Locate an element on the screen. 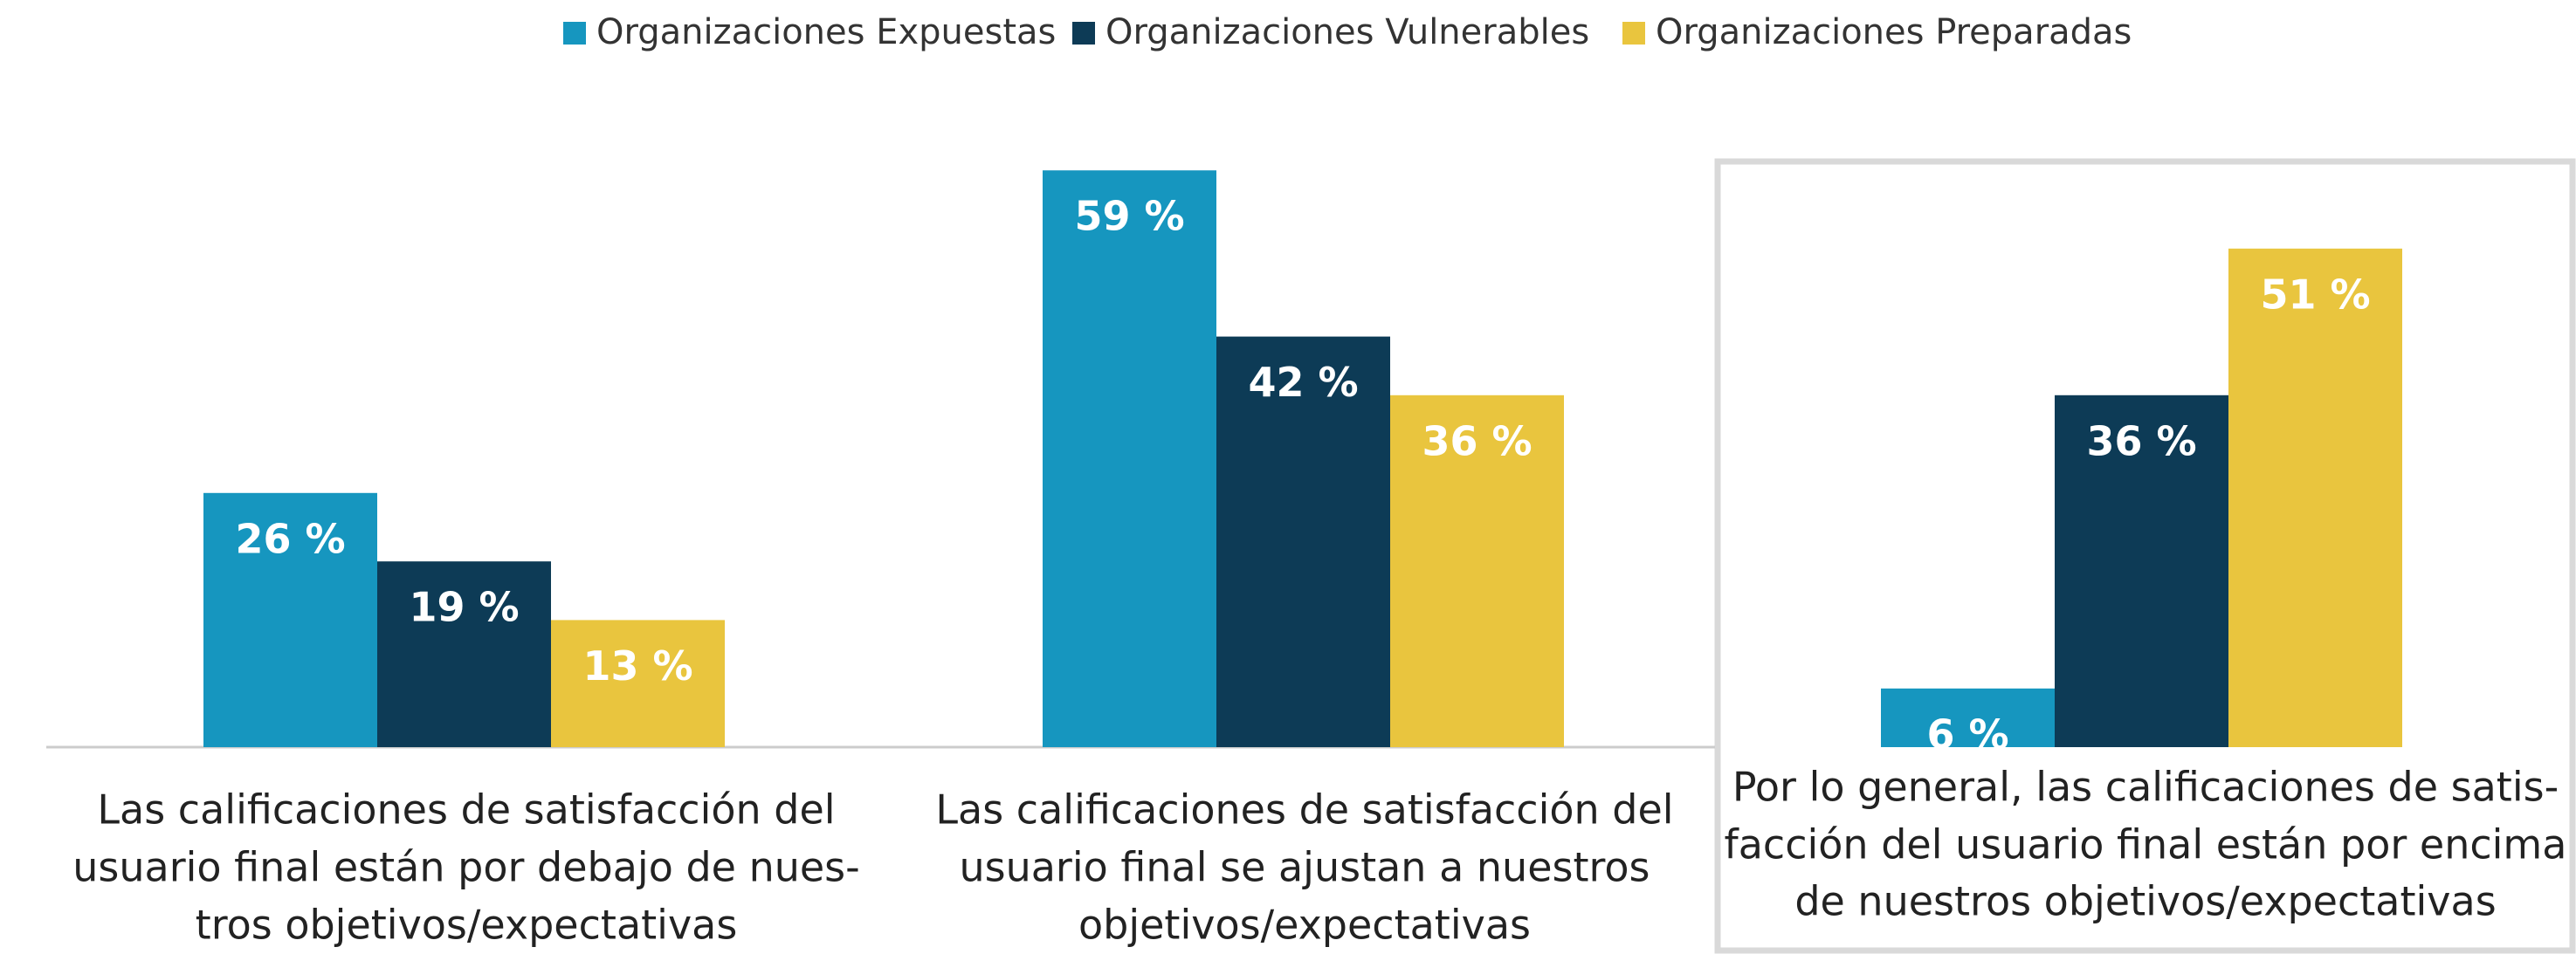  value-label: 59 % is located at coordinates (1129, 216).